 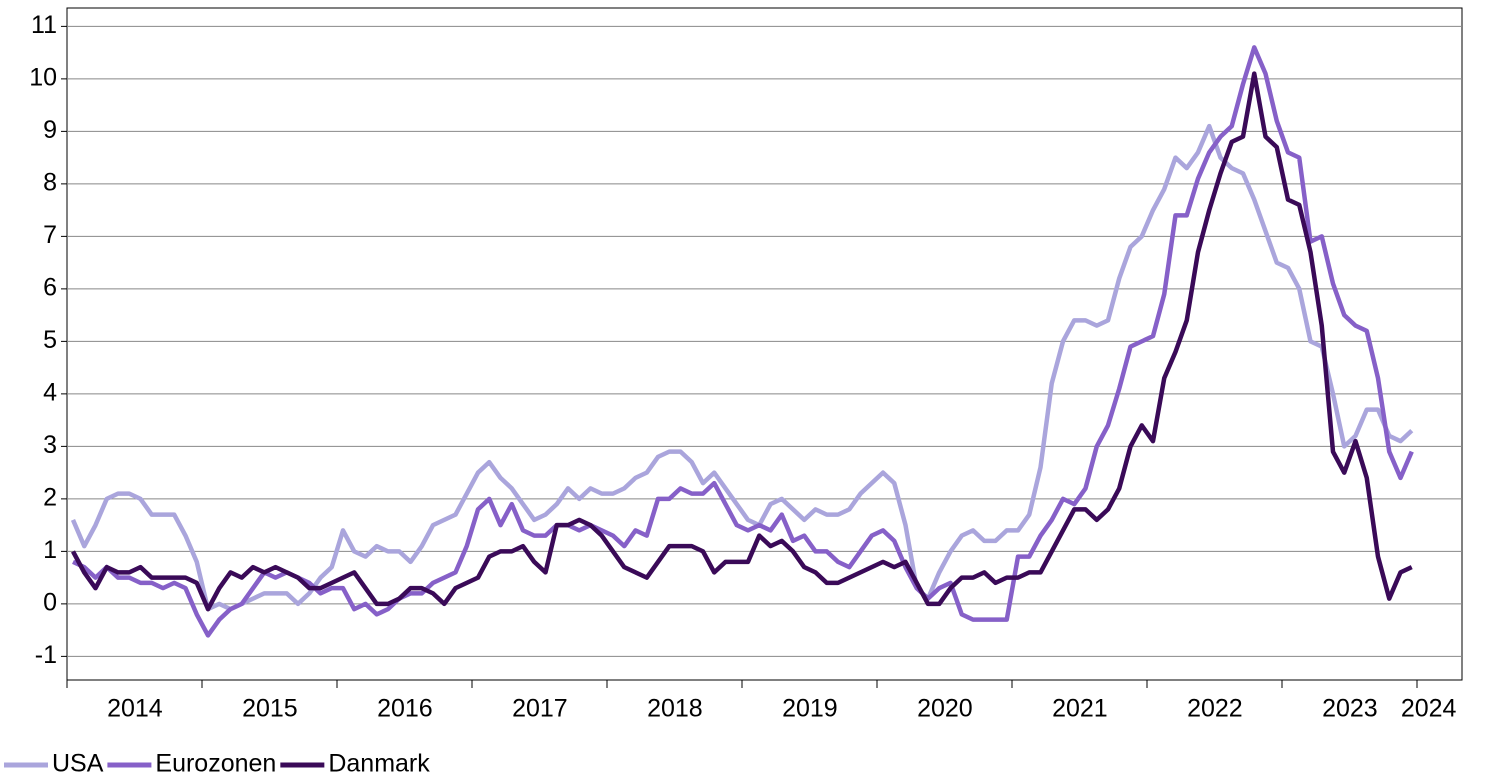 What do you see at coordinates (1215, 709) in the screenshot?
I see `x-tick-label: 2022` at bounding box center [1215, 709].